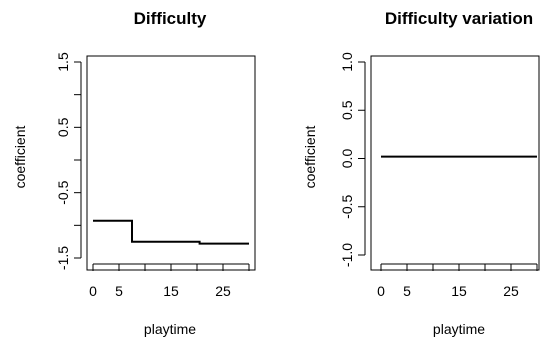 This screenshot has width=547, height=343. What do you see at coordinates (347, 62) in the screenshot?
I see `y-tick-label: 1.0` at bounding box center [347, 62].